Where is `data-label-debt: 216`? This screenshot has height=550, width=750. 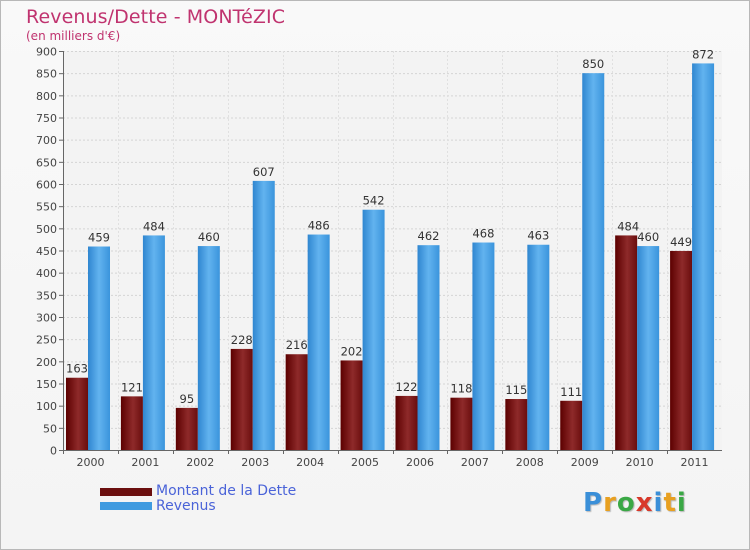
data-label-debt: 216 is located at coordinates (297, 345).